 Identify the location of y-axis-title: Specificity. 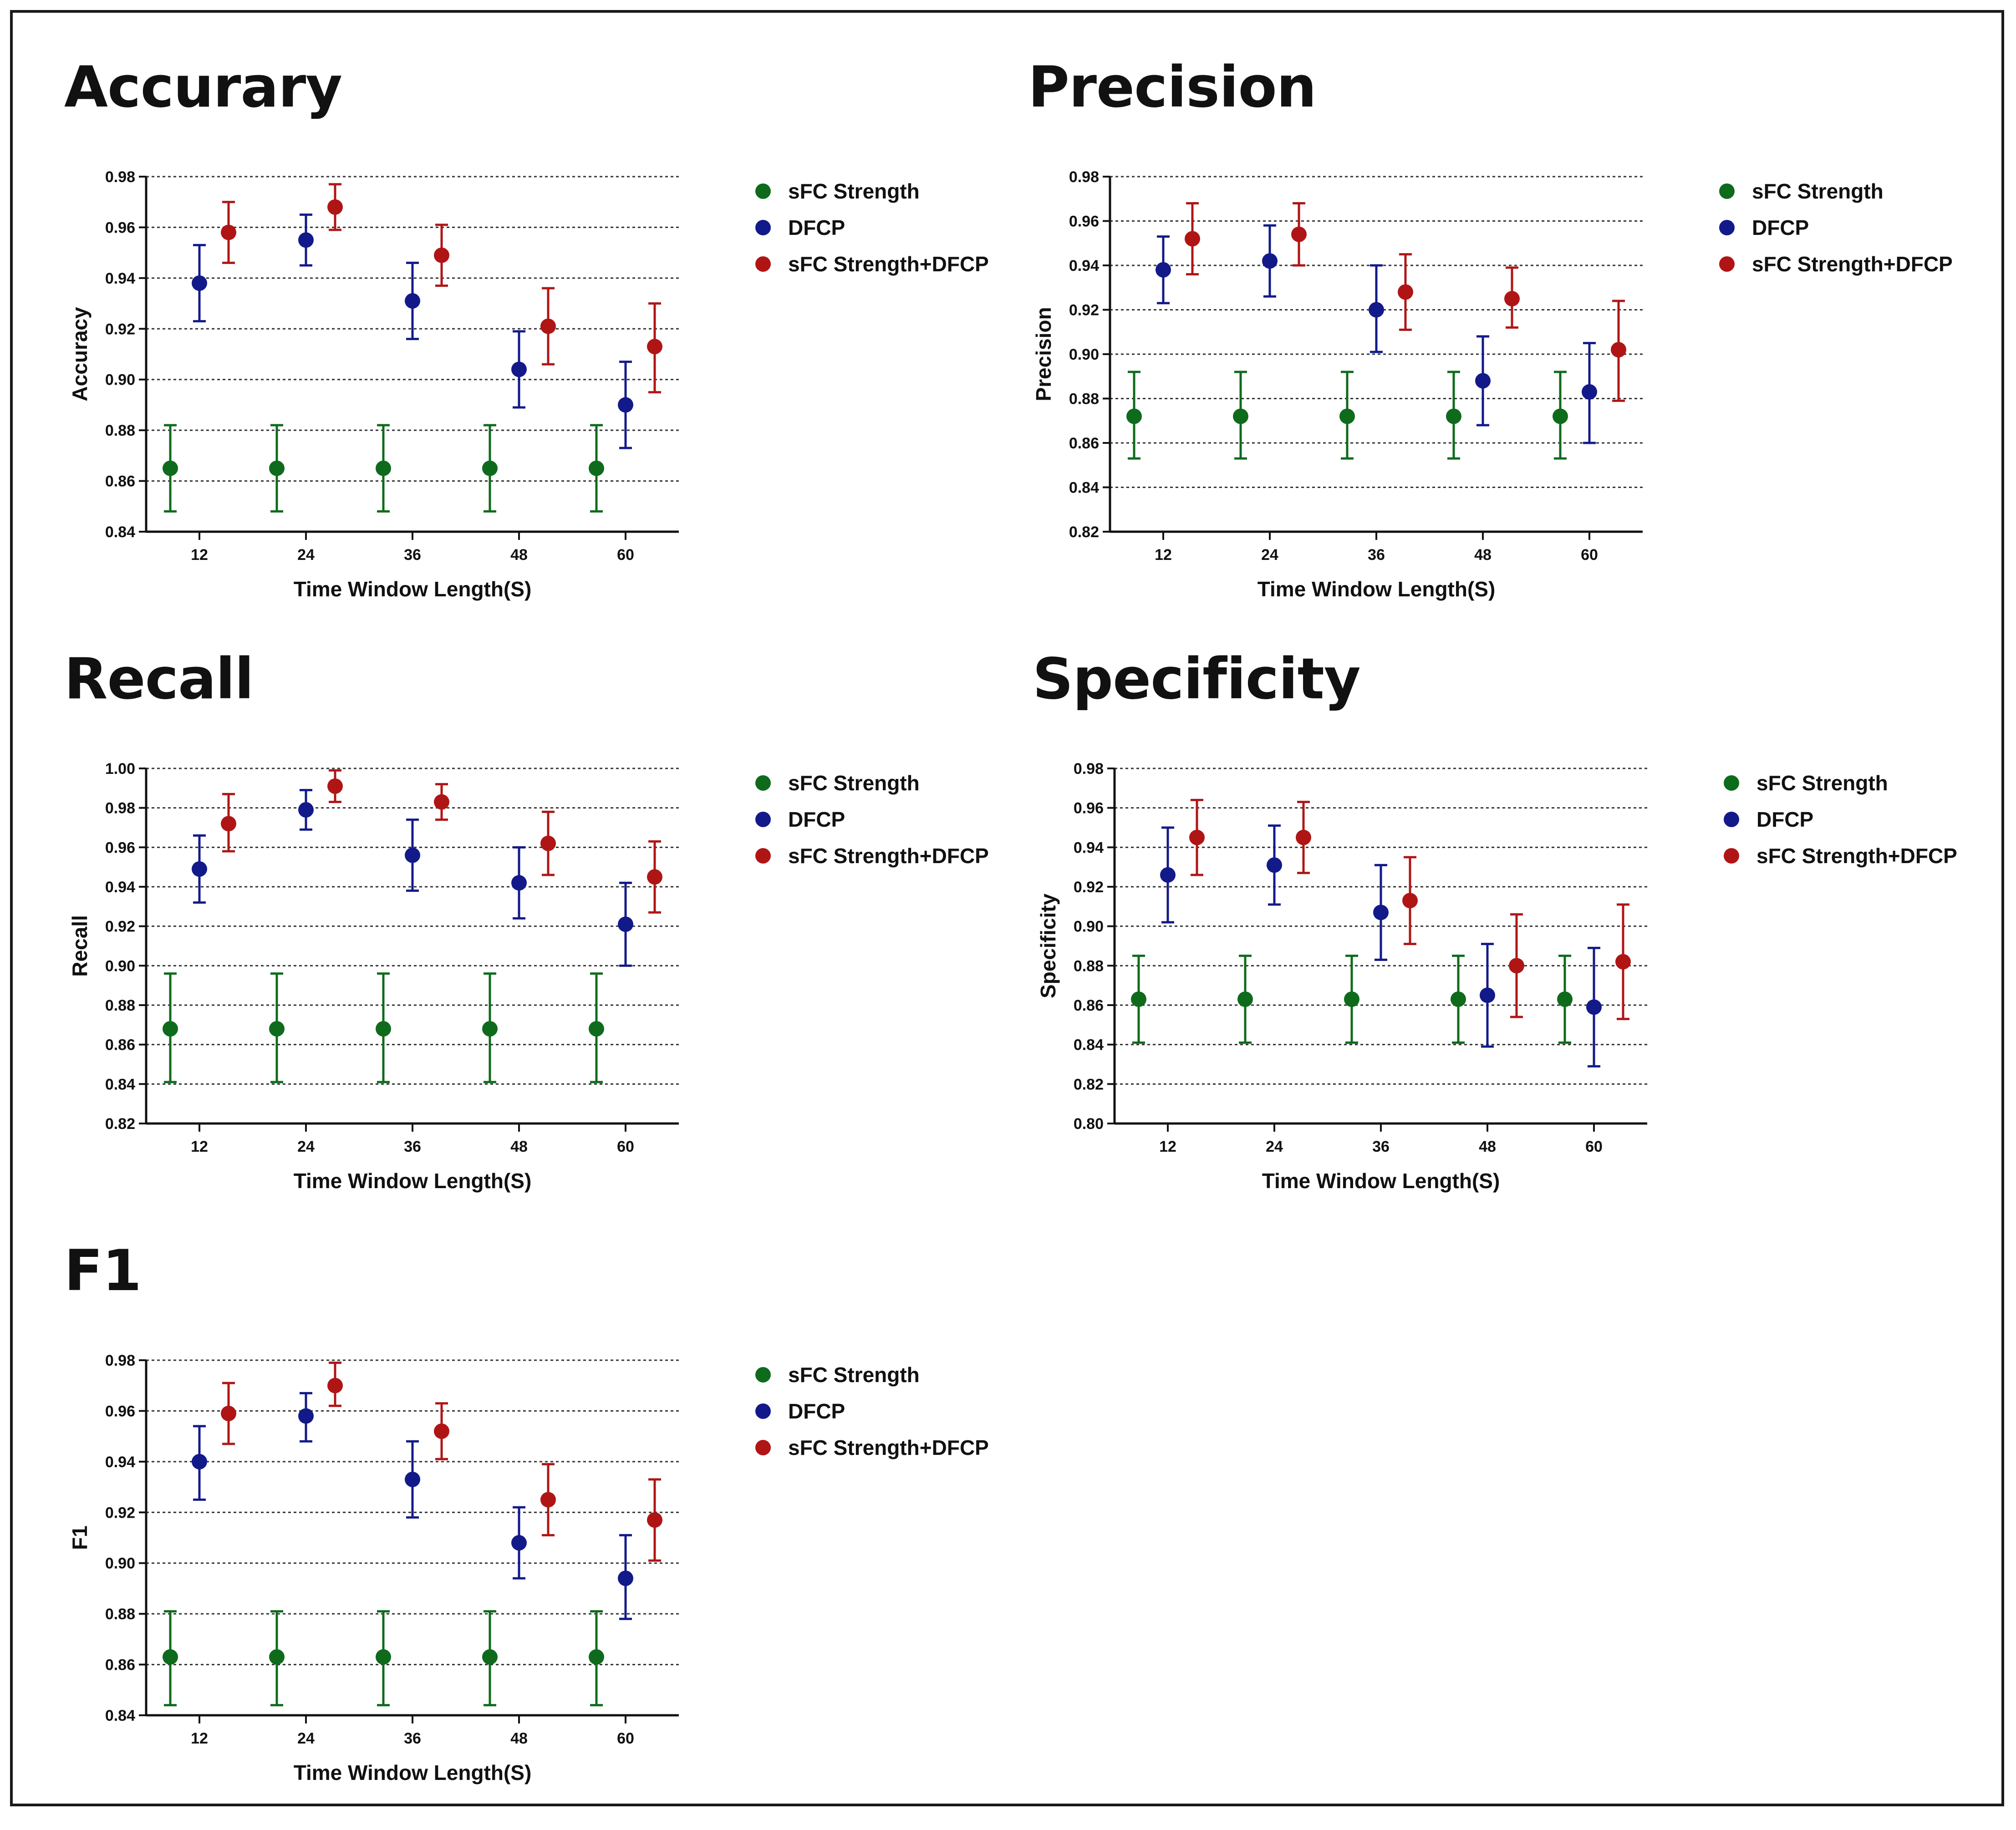
(1048, 947).